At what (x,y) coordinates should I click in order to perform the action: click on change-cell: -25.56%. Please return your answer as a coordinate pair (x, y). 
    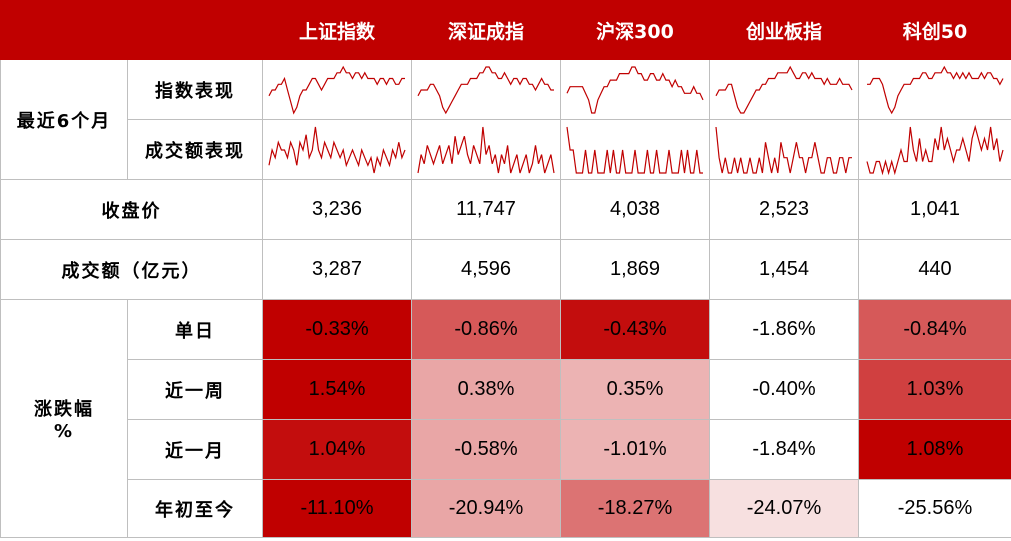
    Looking at the image, I should click on (934, 508).